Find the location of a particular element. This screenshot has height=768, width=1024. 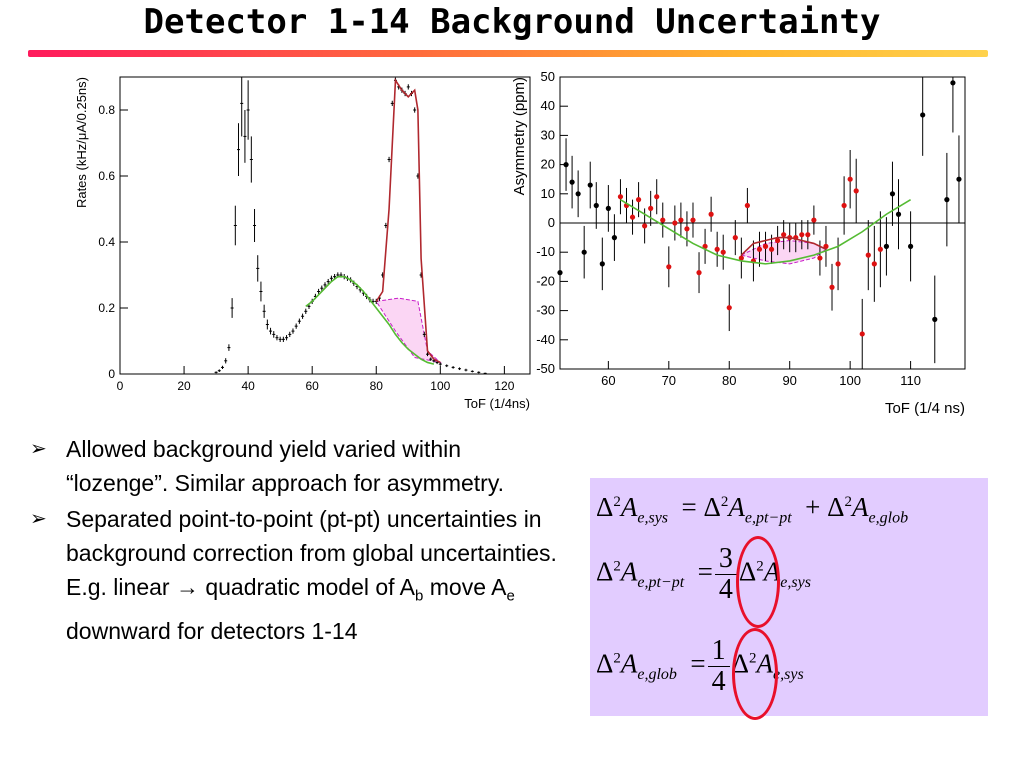

x-axis-label: ToF (1/4ns) is located at coordinates (497, 403).